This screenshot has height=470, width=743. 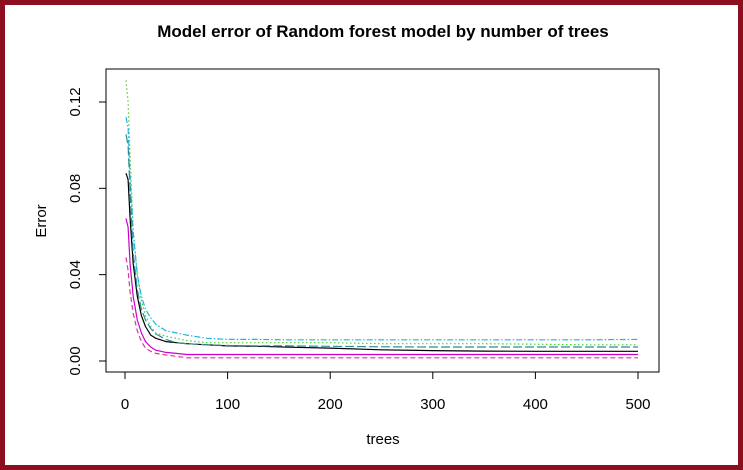 What do you see at coordinates (75, 360) in the screenshot?
I see `y-tick-label: 0.00` at bounding box center [75, 360].